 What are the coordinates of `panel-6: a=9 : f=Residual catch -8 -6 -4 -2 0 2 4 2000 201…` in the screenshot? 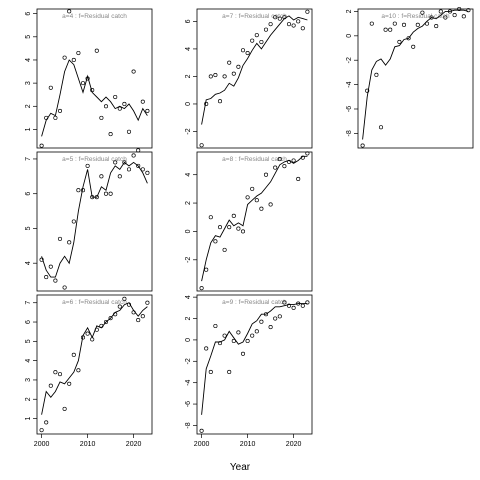 It's located at (249, 371).